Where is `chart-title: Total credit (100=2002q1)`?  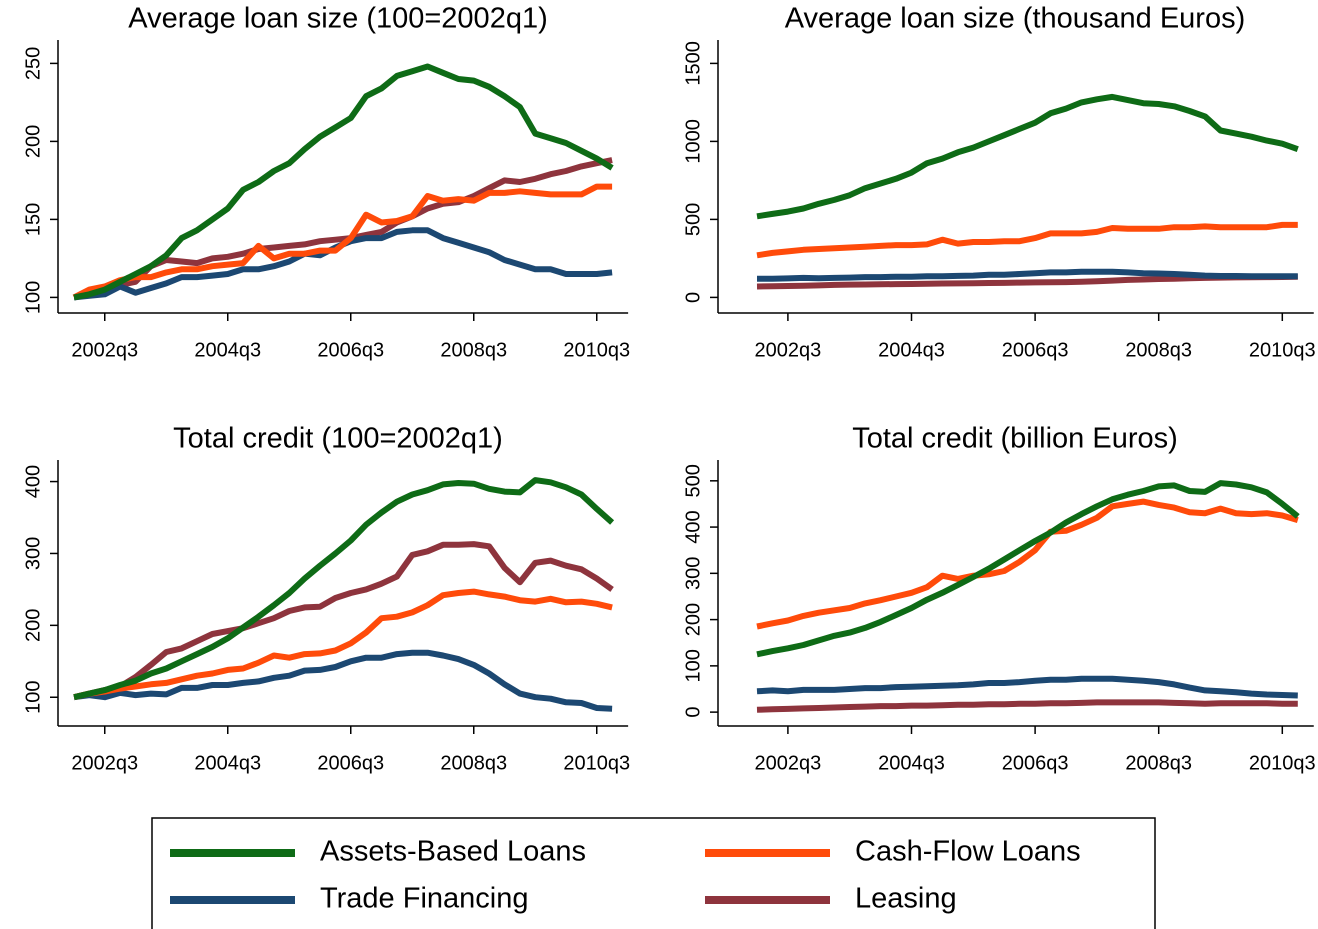
chart-title: Total credit (100=2002q1) is located at coordinates (338, 439).